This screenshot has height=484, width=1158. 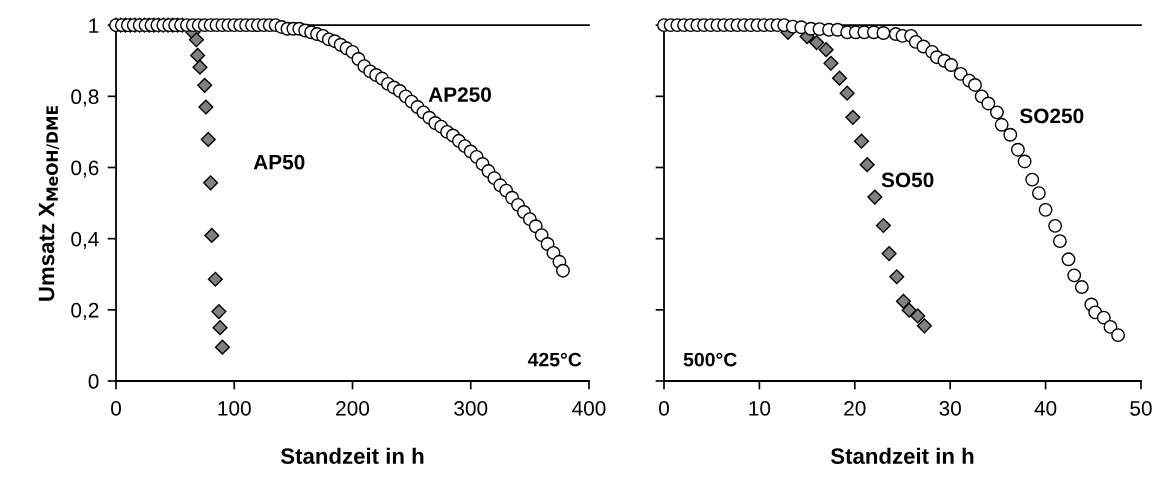 I want to click on series-label: SO250, so click(x=1051, y=116).